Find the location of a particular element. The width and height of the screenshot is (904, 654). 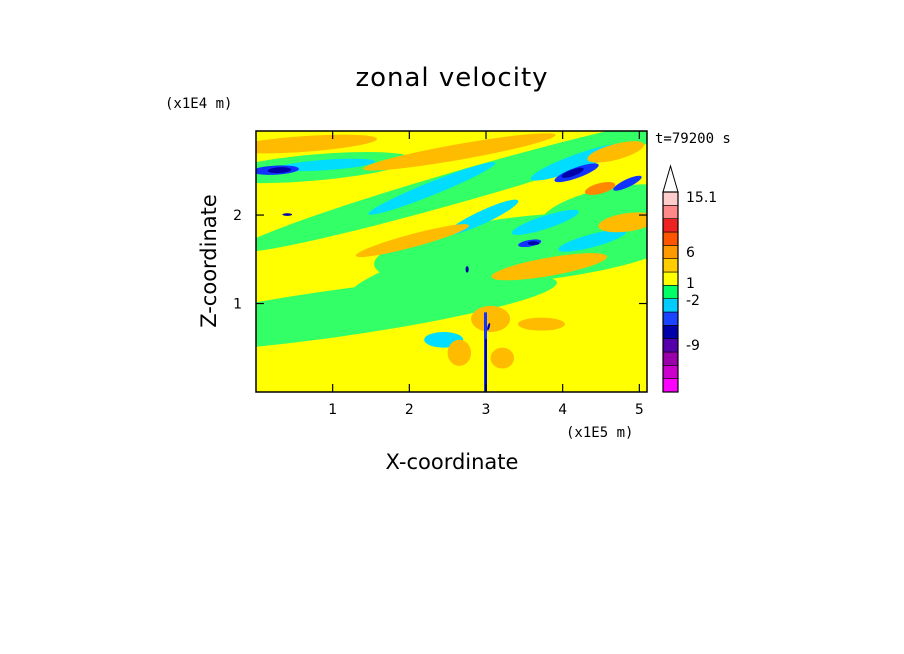

colorbar: 15.1 6 1-2 -9 is located at coordinates (689, 278).